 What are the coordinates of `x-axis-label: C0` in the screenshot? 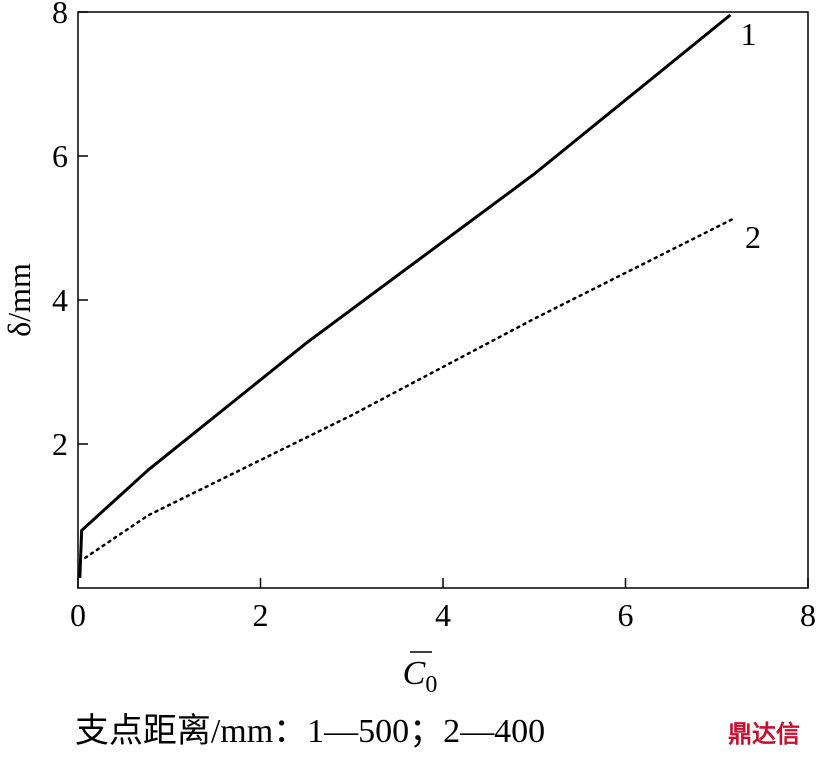 It's located at (420, 676).